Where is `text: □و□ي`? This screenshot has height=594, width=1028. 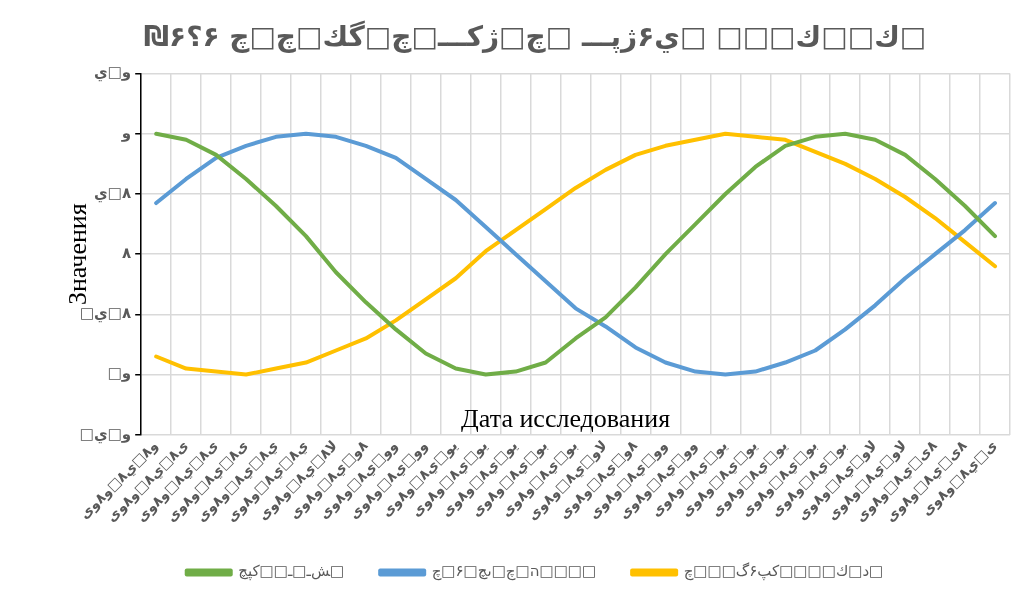
text: □و□ي is located at coordinates (105, 434).